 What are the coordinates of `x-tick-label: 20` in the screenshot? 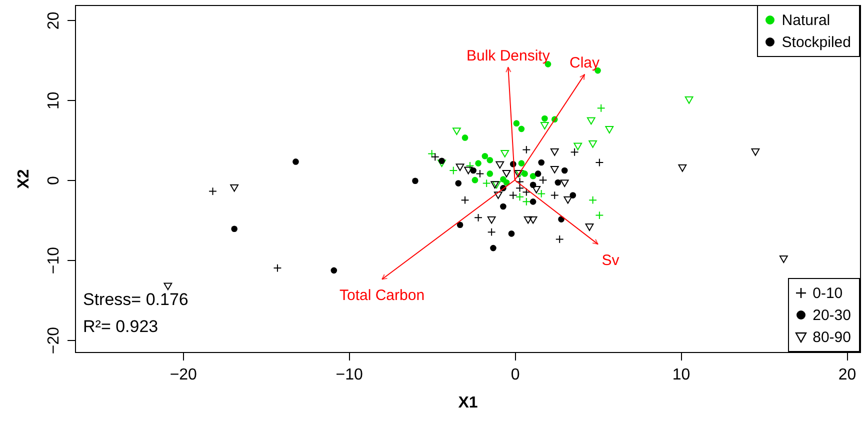 It's located at (847, 375).